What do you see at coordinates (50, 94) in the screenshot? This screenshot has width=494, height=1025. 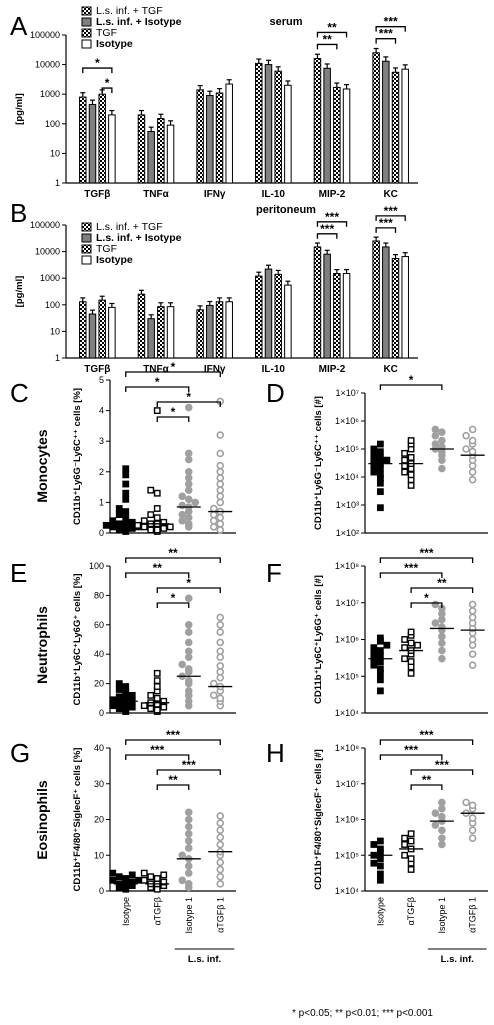 I see `y-tick-label: 1000` at bounding box center [50, 94].